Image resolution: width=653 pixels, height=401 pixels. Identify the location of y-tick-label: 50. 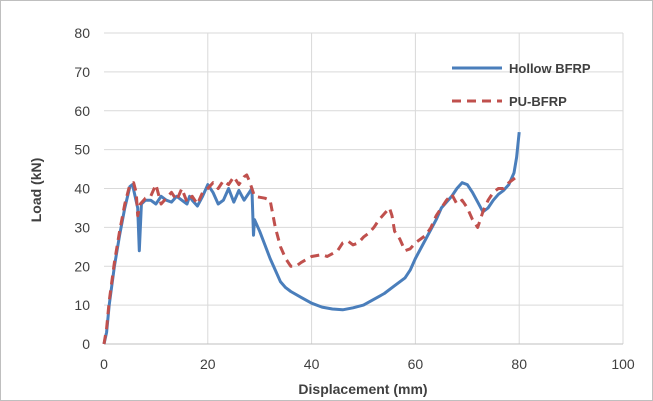
(82, 150).